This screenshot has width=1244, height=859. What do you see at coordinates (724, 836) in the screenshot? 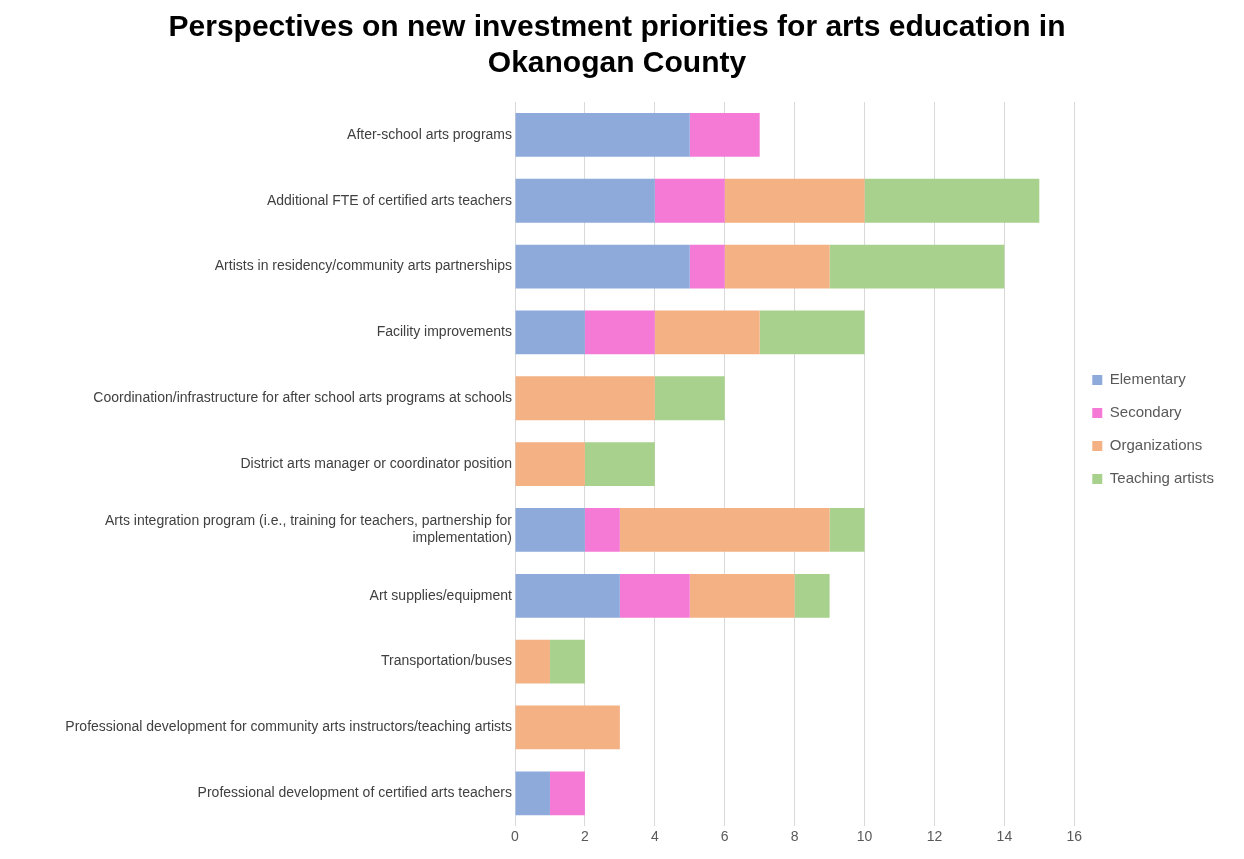
I see `x-tick-label: 6` at bounding box center [724, 836].